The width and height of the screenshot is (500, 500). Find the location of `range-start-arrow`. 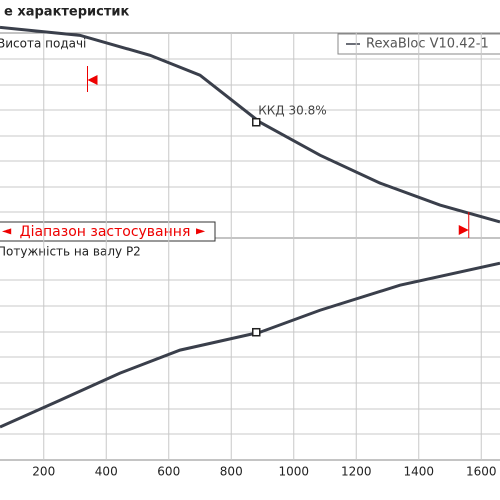

range-start-arrow is located at coordinates (92, 80).